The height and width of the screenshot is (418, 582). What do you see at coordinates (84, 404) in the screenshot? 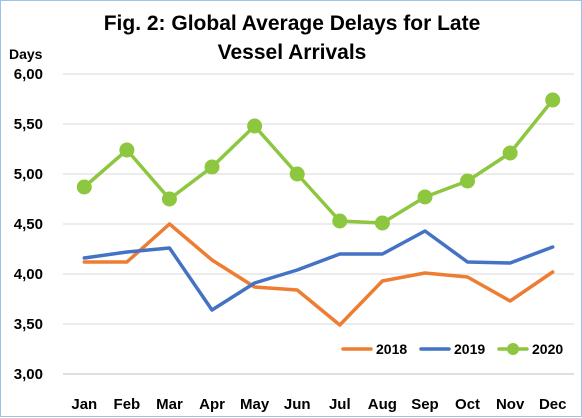
I see `x-tick-label: Jan` at bounding box center [84, 404].